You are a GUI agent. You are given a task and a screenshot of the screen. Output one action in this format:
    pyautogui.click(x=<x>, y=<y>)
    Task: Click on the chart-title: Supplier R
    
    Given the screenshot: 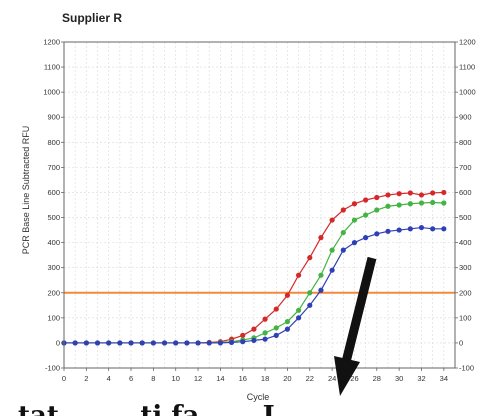 What is the action you would take?
    pyautogui.click(x=92, y=18)
    